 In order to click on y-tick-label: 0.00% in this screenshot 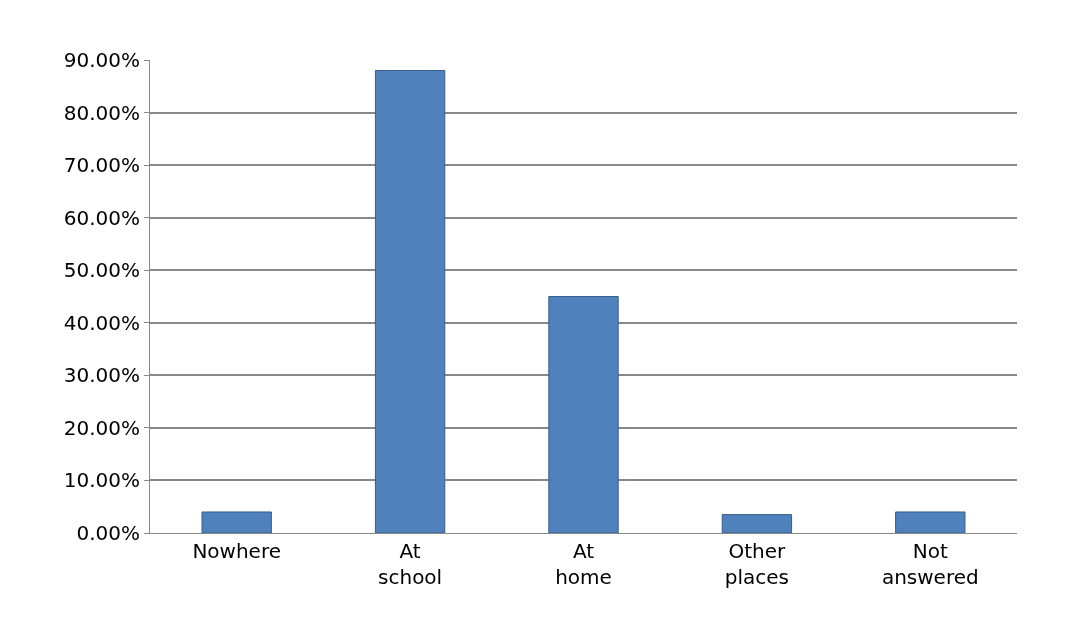, I will do `click(108, 533)`.